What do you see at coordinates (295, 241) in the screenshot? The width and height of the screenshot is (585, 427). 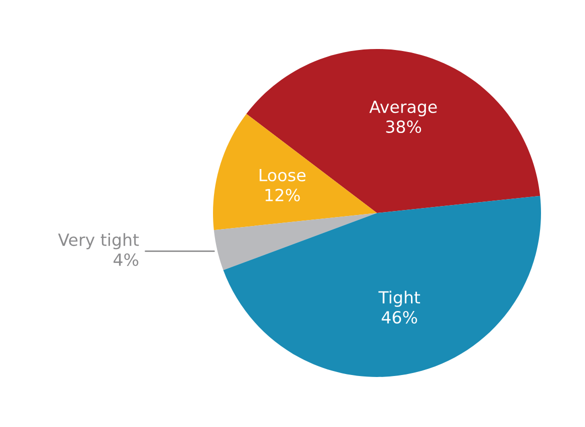 I see `pie-slice` at bounding box center [295, 241].